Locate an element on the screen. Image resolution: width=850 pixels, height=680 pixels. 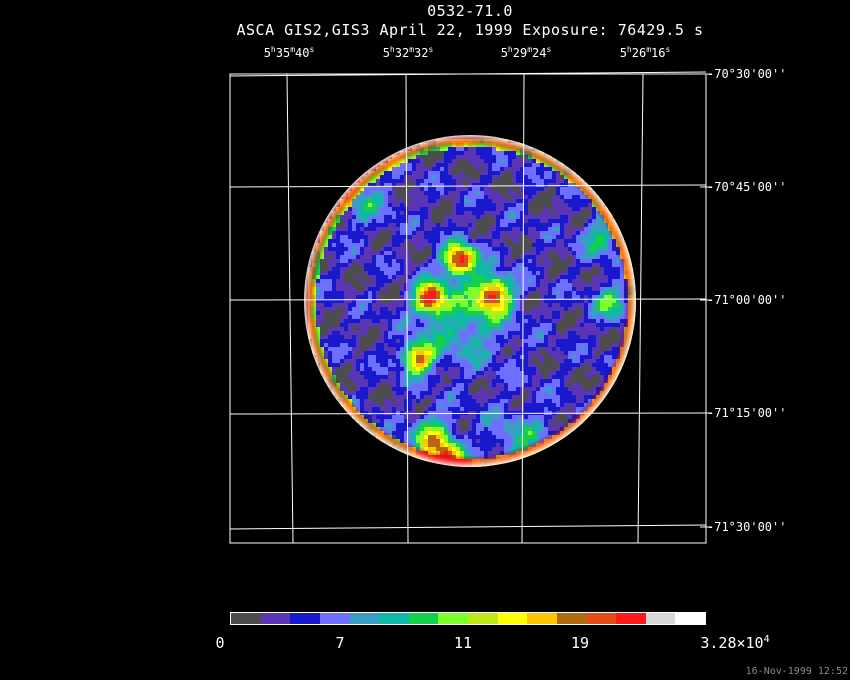
ra-label: 5h35m40s is located at coordinates (289, 52).